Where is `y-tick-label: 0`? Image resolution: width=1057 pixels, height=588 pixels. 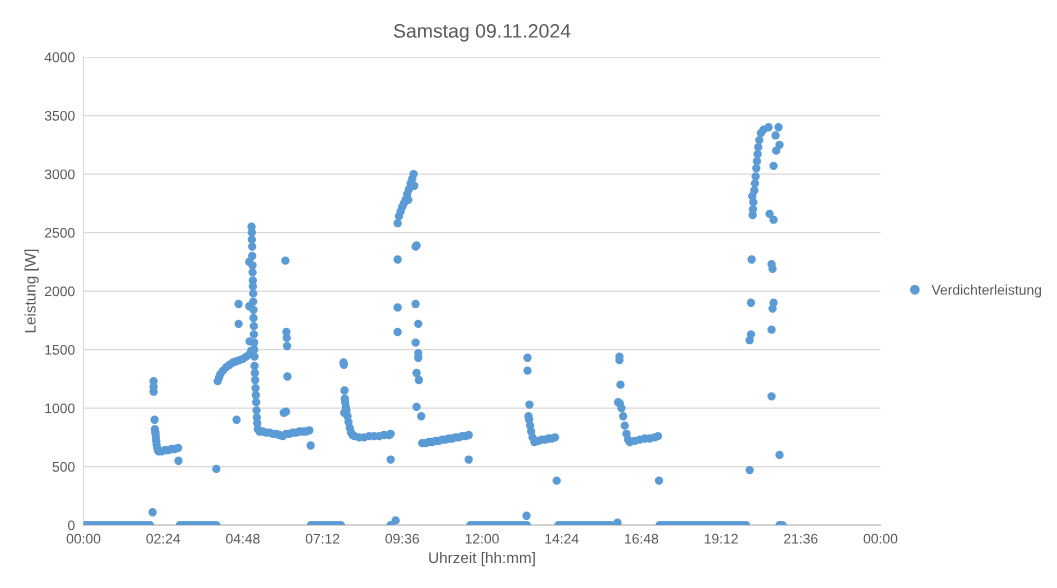
y-tick-label: 0 is located at coordinates (71, 525).